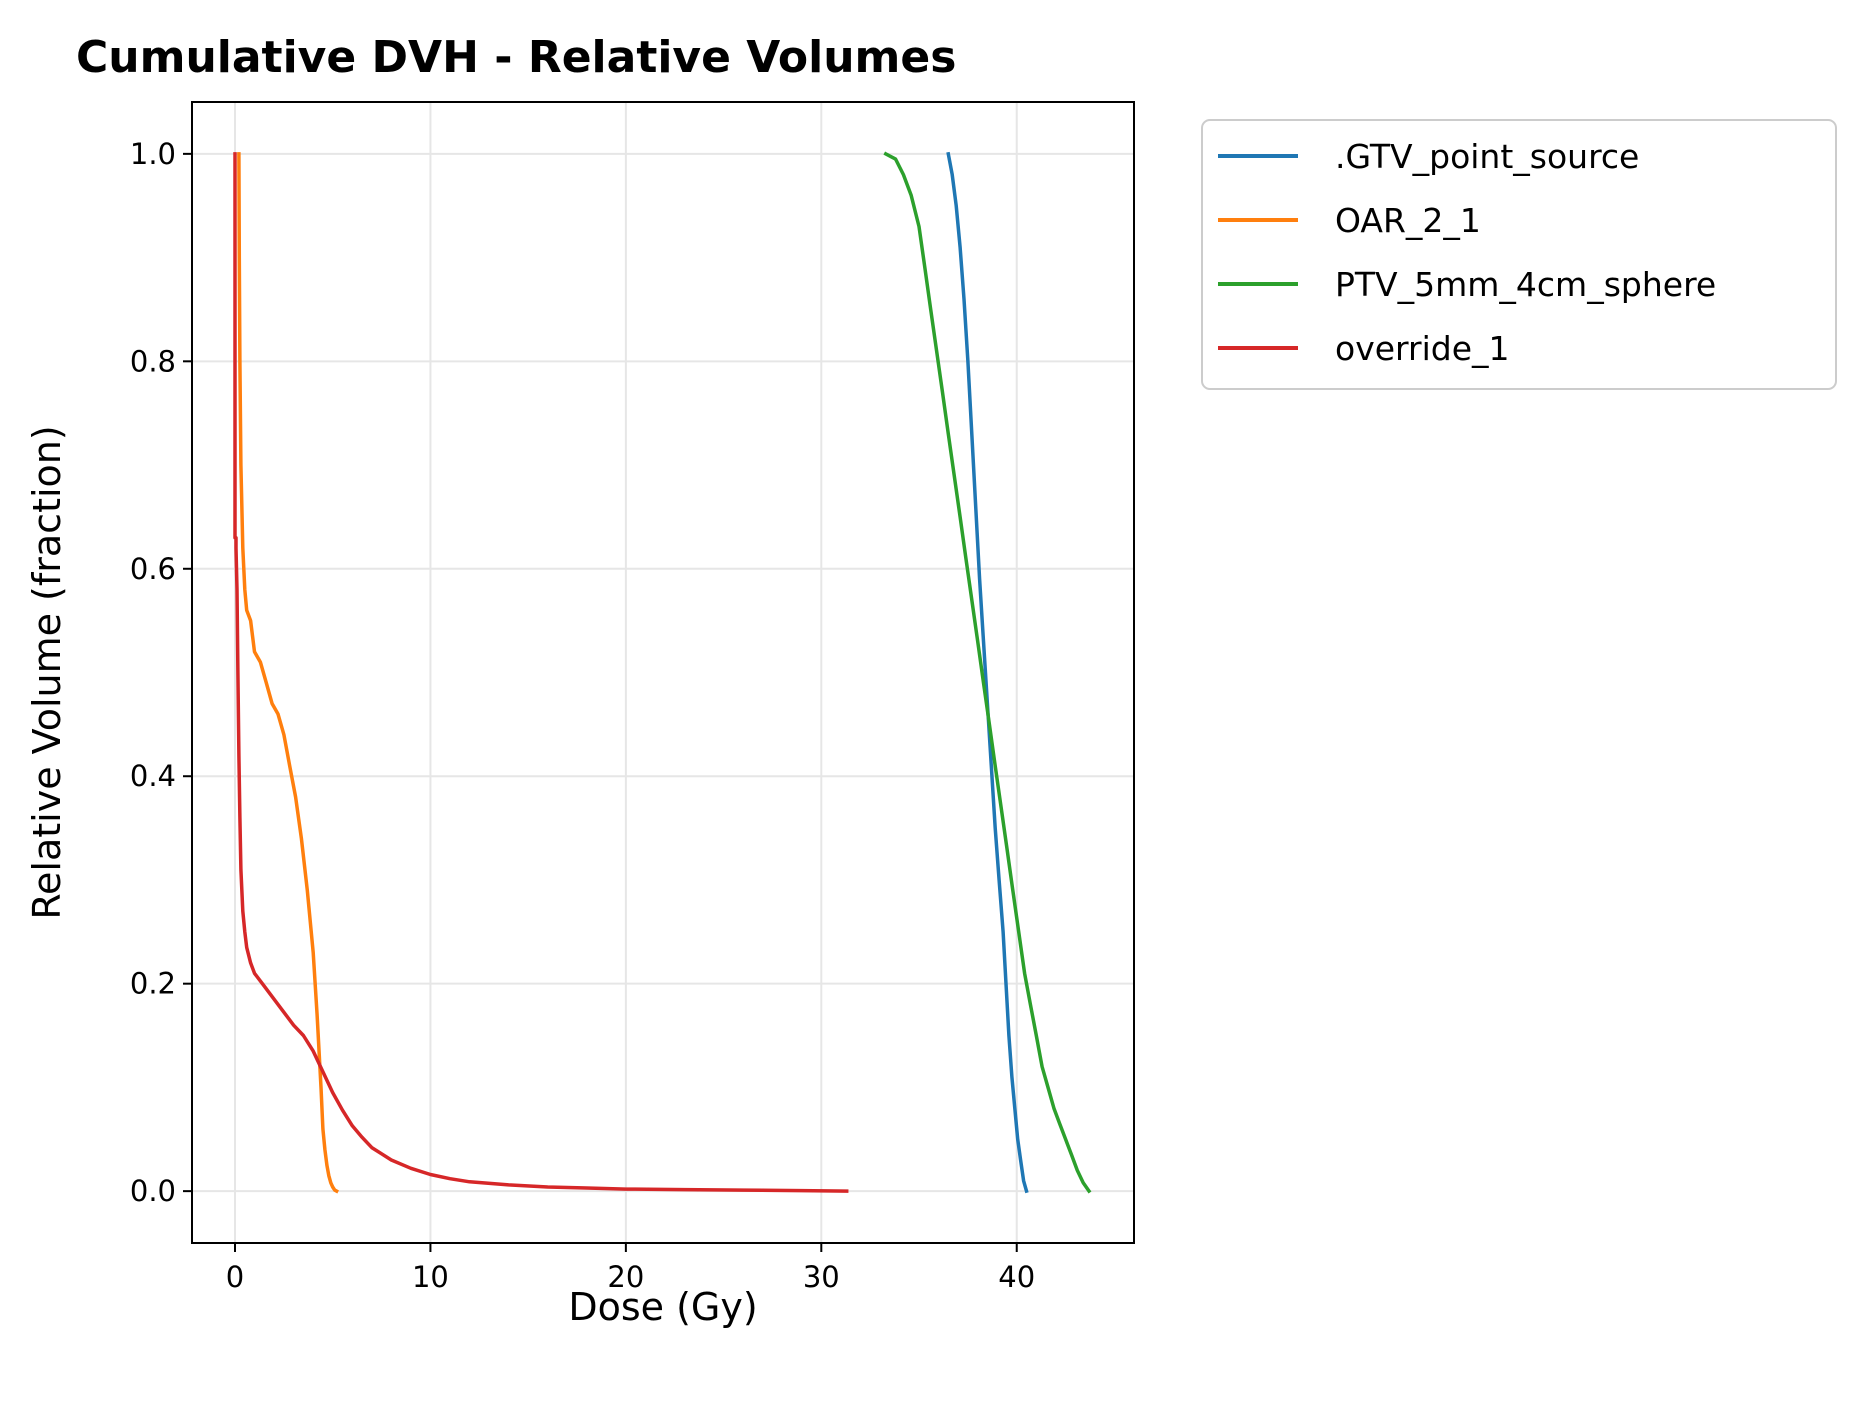 The height and width of the screenshot is (1404, 1857). I want to click on x-tick-label: 40, so click(1016, 1277).